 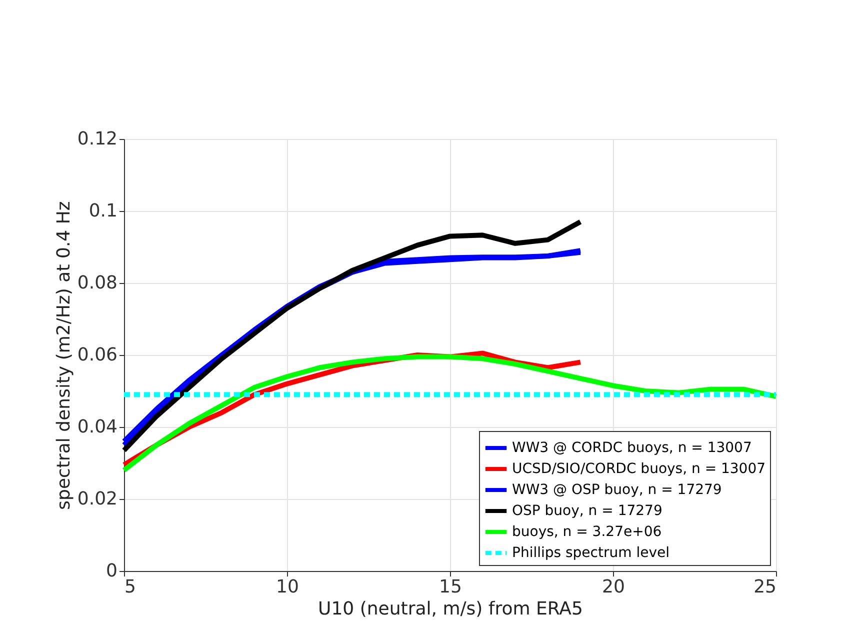 I want to click on legend-label: Phillips spectrum level, so click(x=591, y=553).